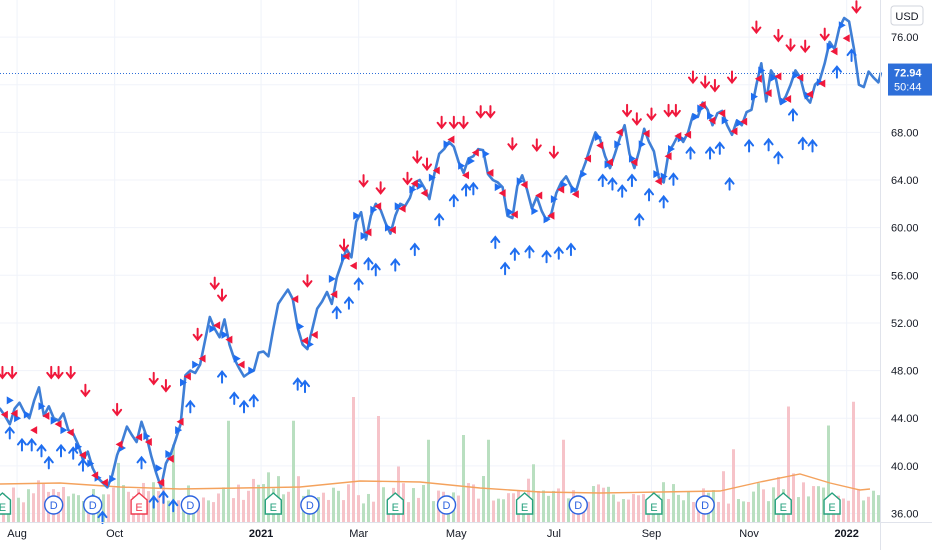  What do you see at coordinates (435, 483) in the screenshot?
I see `volume-moving-average` at bounding box center [435, 483].